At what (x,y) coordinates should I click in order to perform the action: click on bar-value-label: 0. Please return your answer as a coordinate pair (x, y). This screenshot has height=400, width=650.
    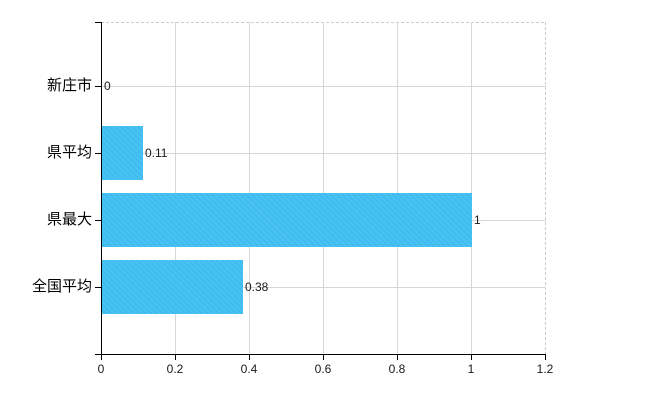
    Looking at the image, I should click on (107, 86).